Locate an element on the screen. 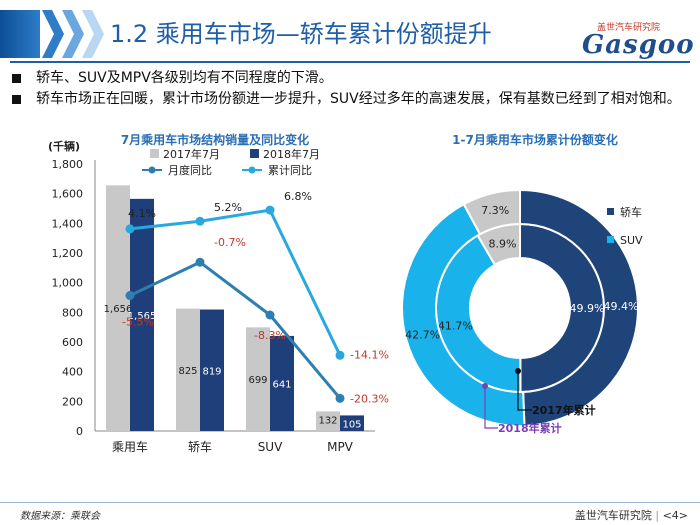  y-tick-label: 1,600 is located at coordinates (68, 194).